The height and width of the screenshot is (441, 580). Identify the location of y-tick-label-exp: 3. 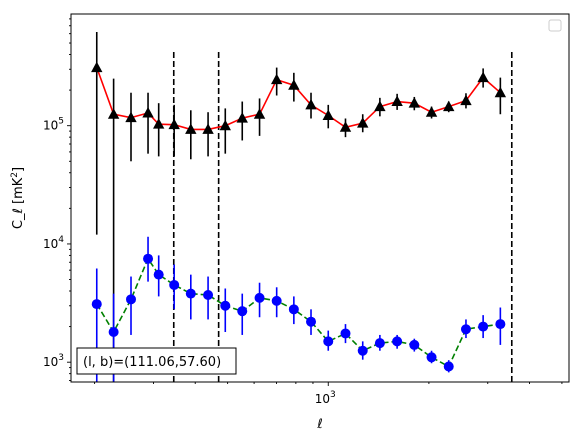
(61, 358).